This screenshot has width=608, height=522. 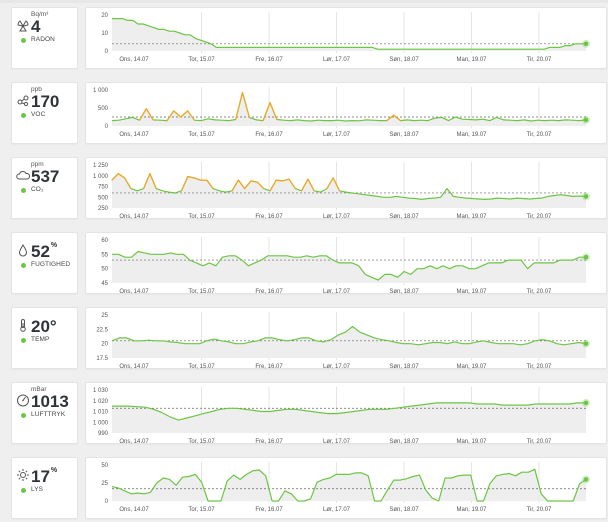 What do you see at coordinates (102, 359) in the screenshot?
I see `y-tick-label: 17.5` at bounding box center [102, 359].